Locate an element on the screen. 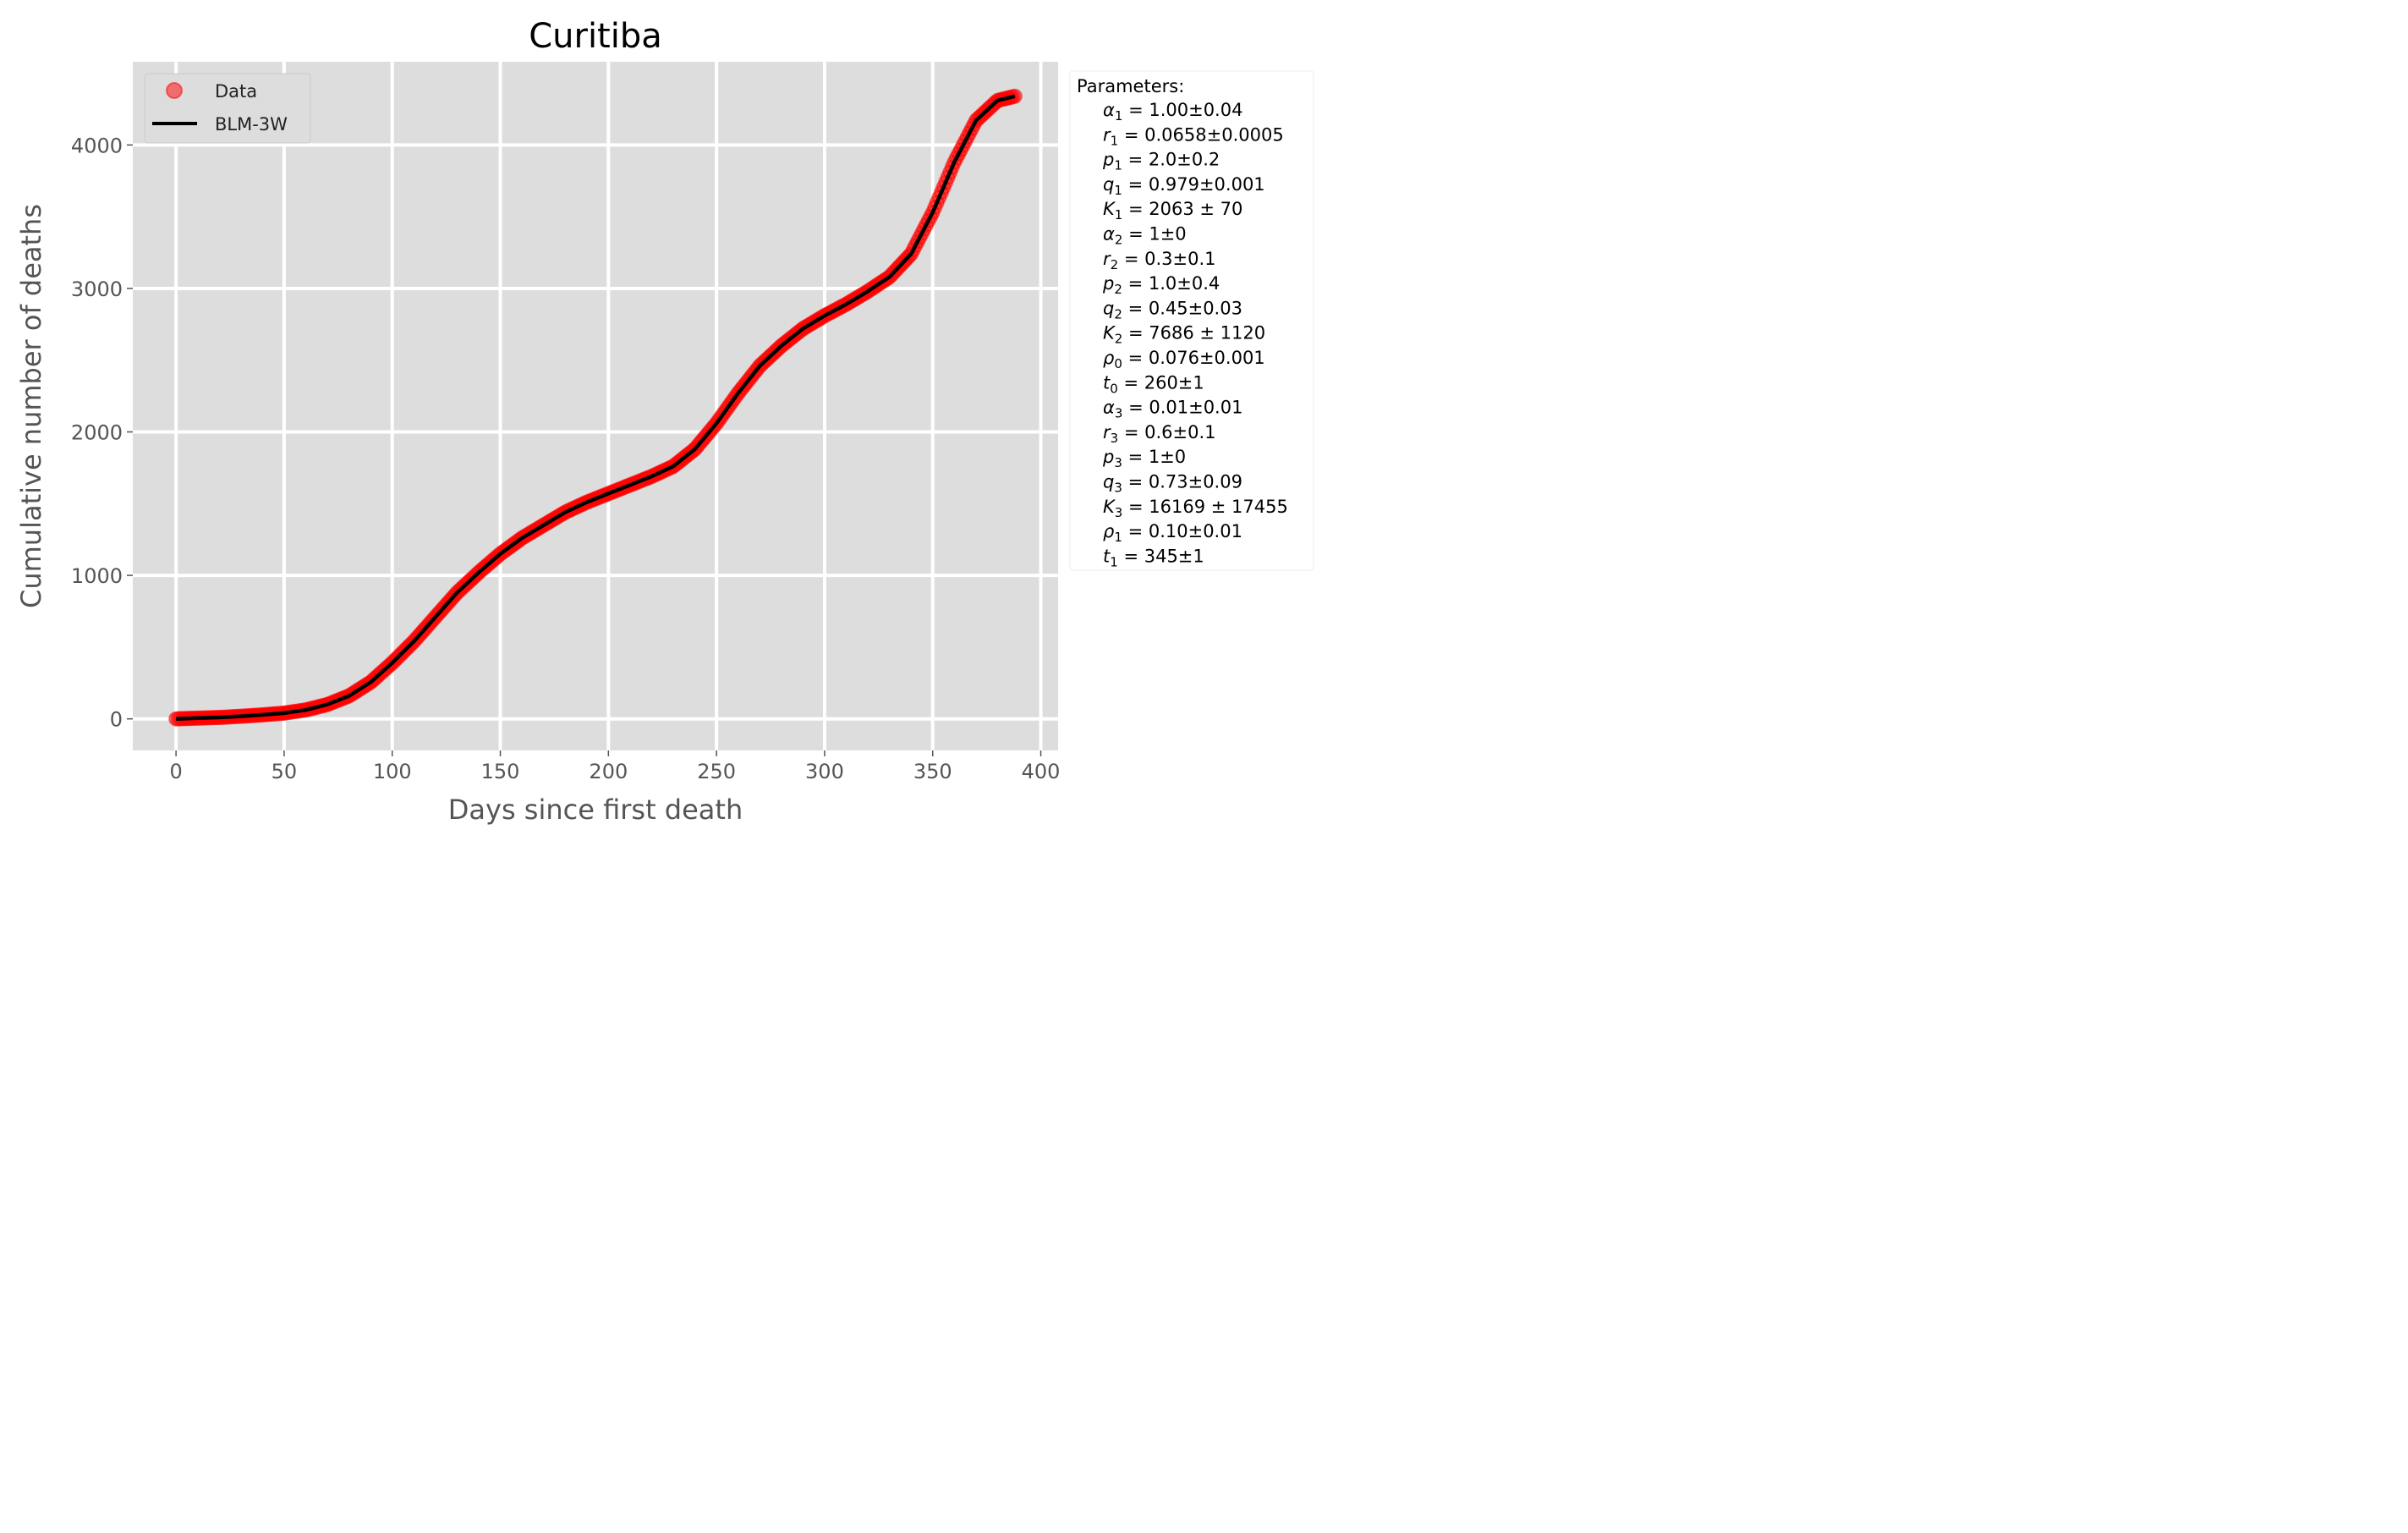  x-tick-label: 150 is located at coordinates (500, 771).